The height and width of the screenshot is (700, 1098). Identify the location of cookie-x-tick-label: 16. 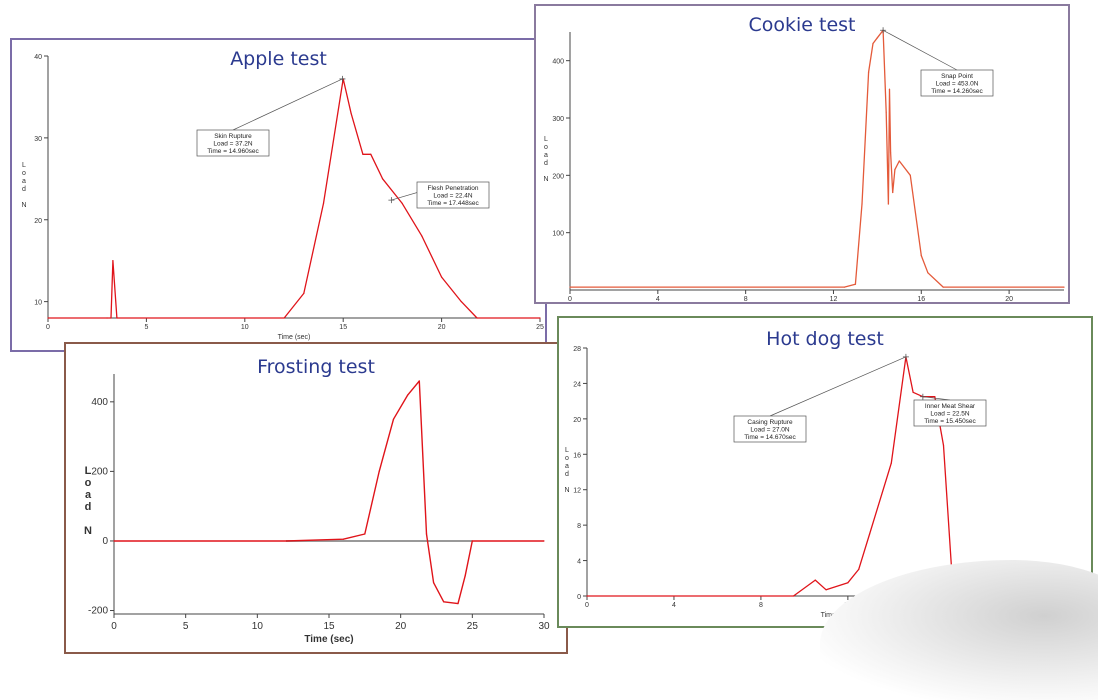
(921, 299).